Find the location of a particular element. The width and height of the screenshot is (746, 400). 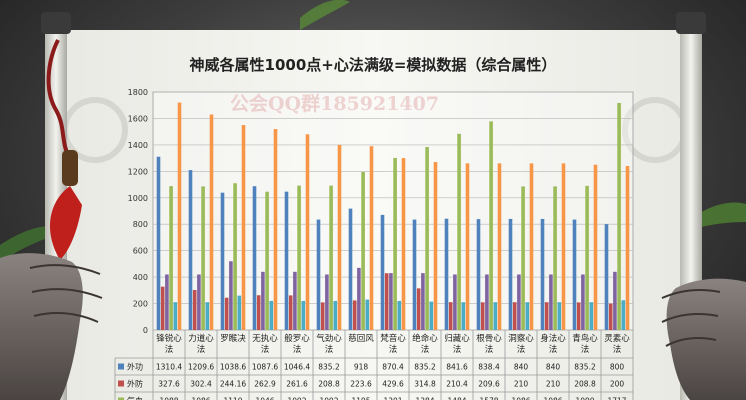

table-cell-value: 200 is located at coordinates (617, 384).